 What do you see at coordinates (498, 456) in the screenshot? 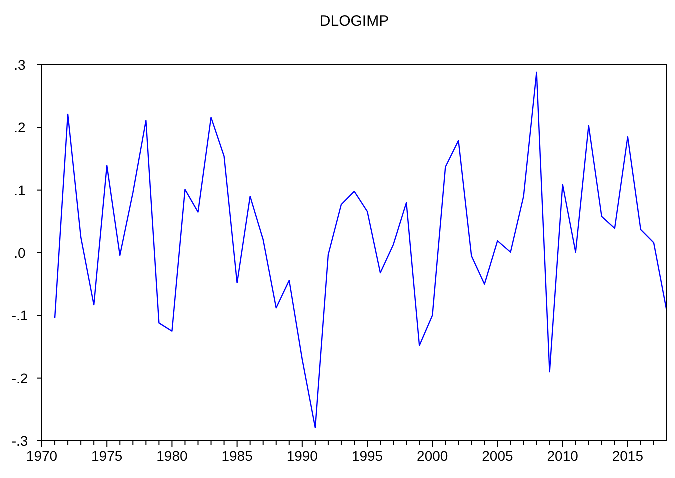
I see `x-tick-label: 2005` at bounding box center [498, 456].